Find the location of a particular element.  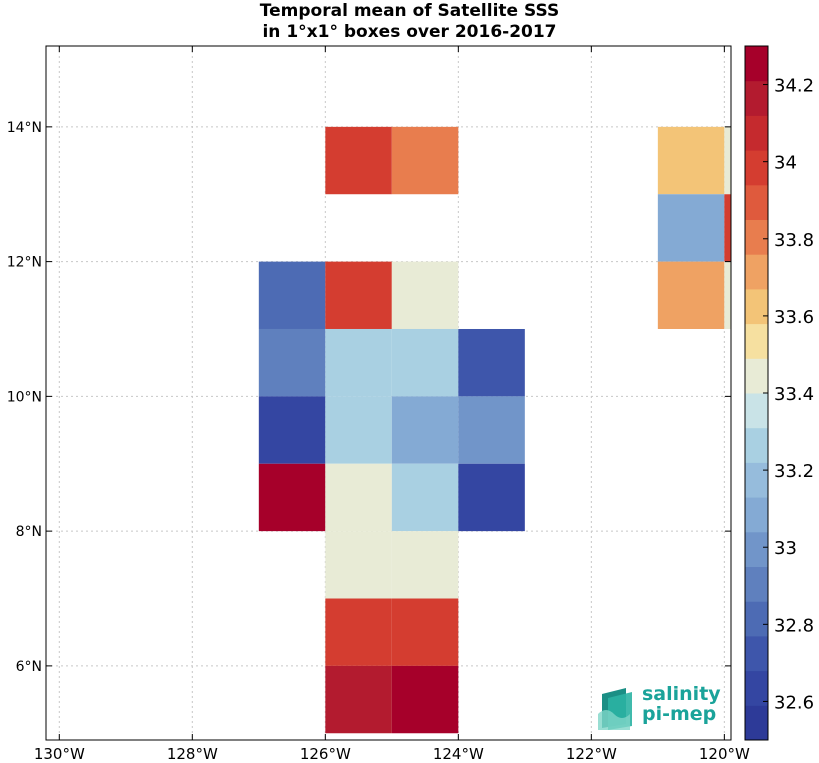

chart-title-line-2: in 1°x1° boxes over 2016-2017 is located at coordinates (409, 32).